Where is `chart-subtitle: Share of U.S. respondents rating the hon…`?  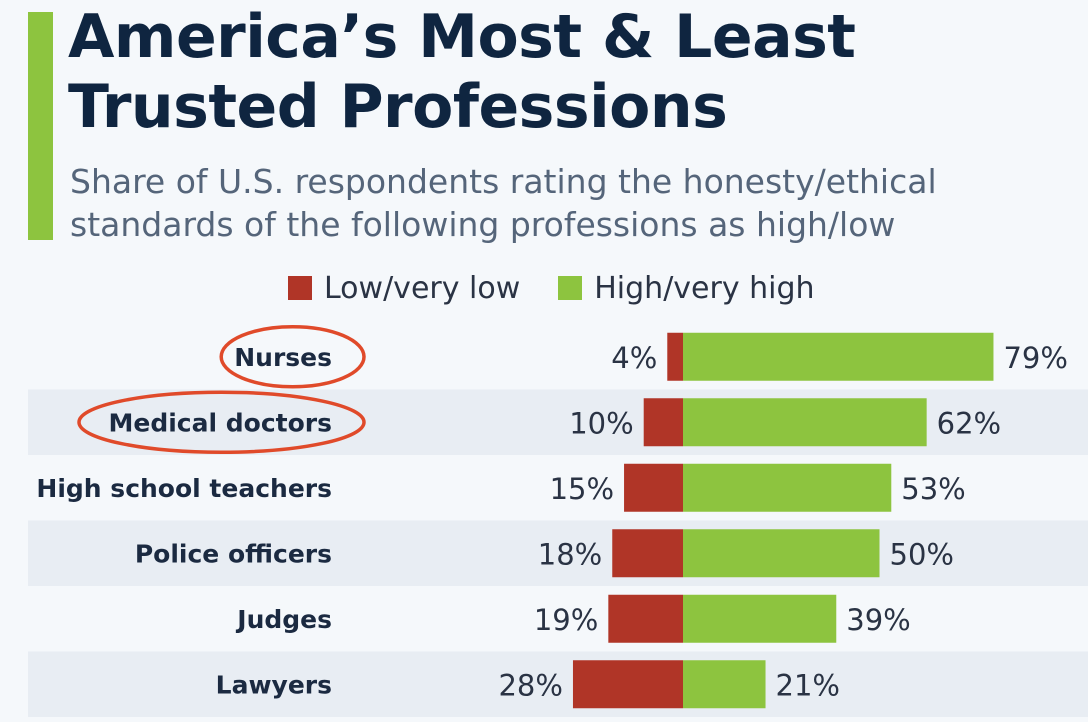
chart-subtitle: Share of U.S. respondents rating the hon… is located at coordinates (503, 203).